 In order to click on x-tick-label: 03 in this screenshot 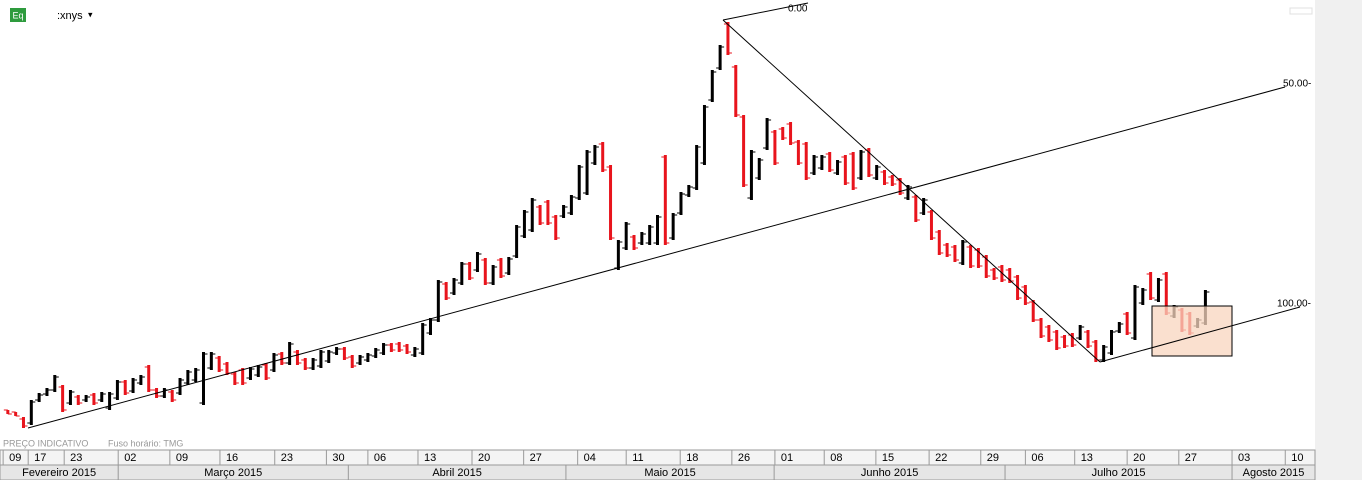, I will do `click(1244, 458)`.